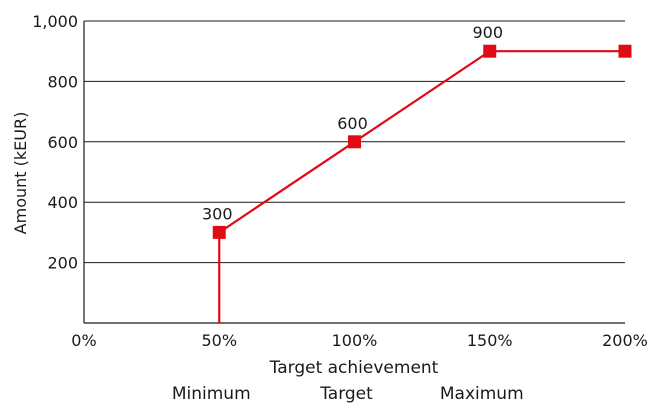 This screenshot has height=407, width=657. What do you see at coordinates (219, 340) in the screenshot?
I see `x-tick-label: 50%` at bounding box center [219, 340].